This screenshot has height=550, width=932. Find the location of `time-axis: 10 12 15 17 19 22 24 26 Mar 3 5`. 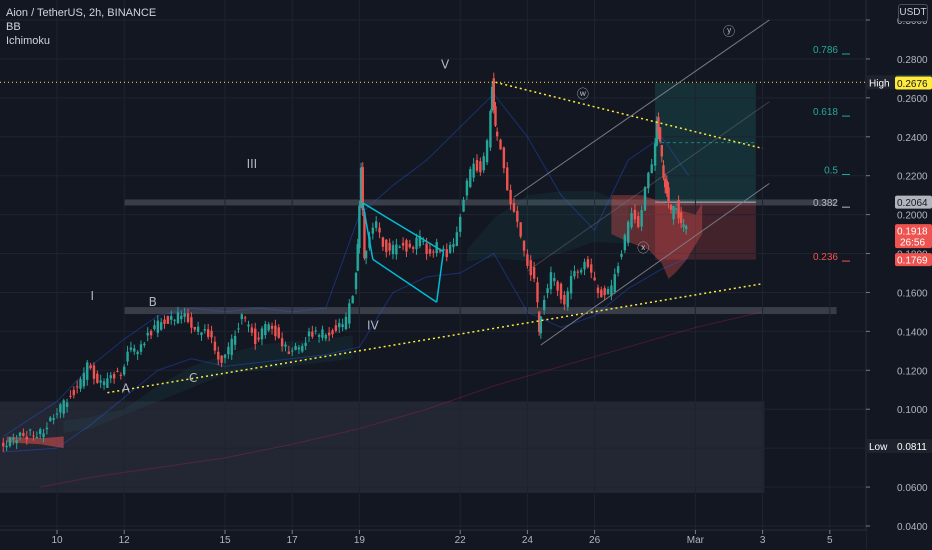

time-axis: 10 12 15 17 19 22 24 26 Mar 3 5 is located at coordinates (433, 539).